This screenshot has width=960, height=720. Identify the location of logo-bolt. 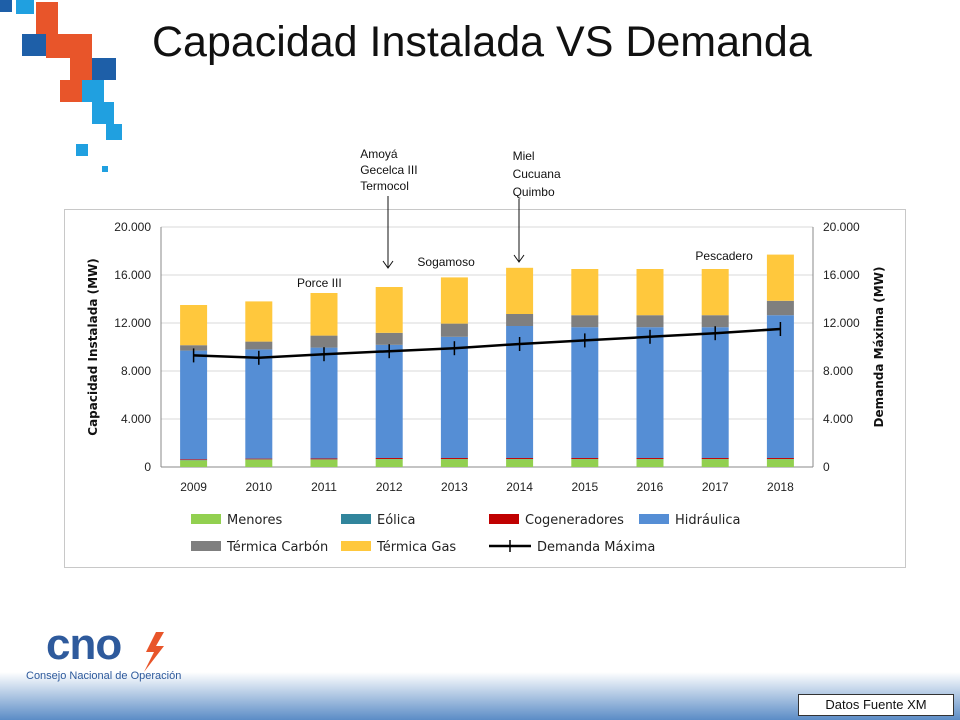
(154, 652).